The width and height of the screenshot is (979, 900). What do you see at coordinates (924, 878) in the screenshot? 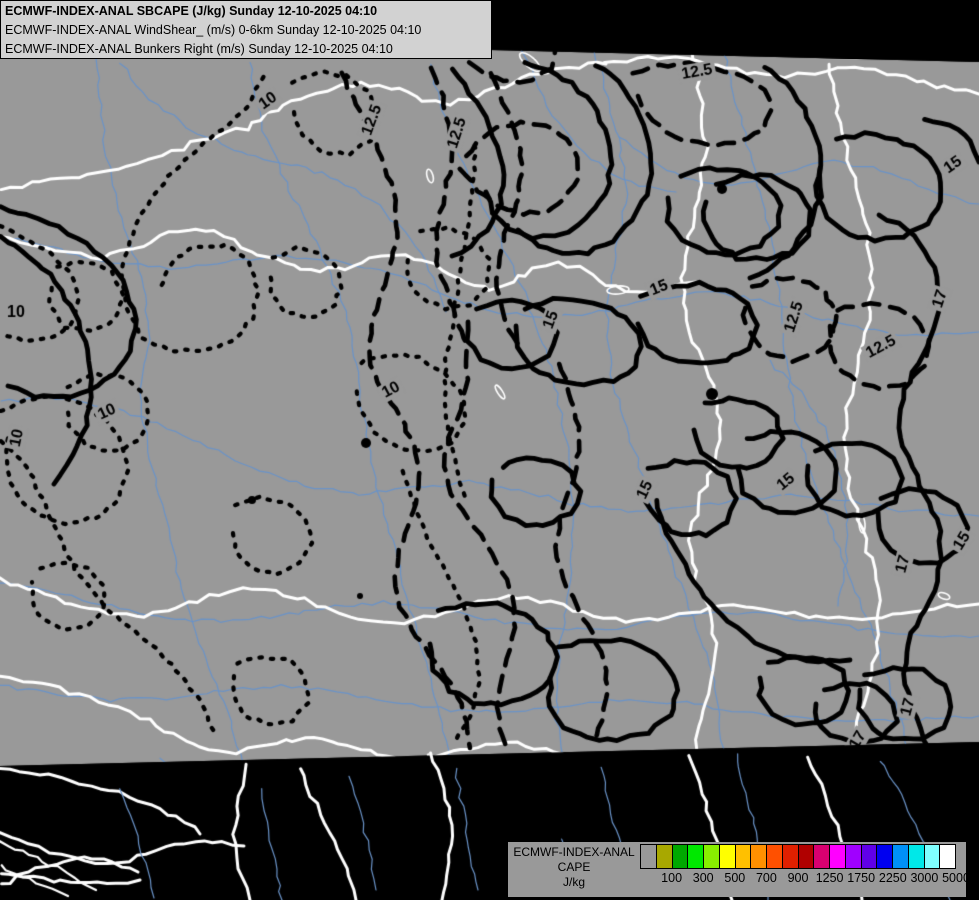
I see `legend-tick-3000: 3000` at bounding box center [924, 878].